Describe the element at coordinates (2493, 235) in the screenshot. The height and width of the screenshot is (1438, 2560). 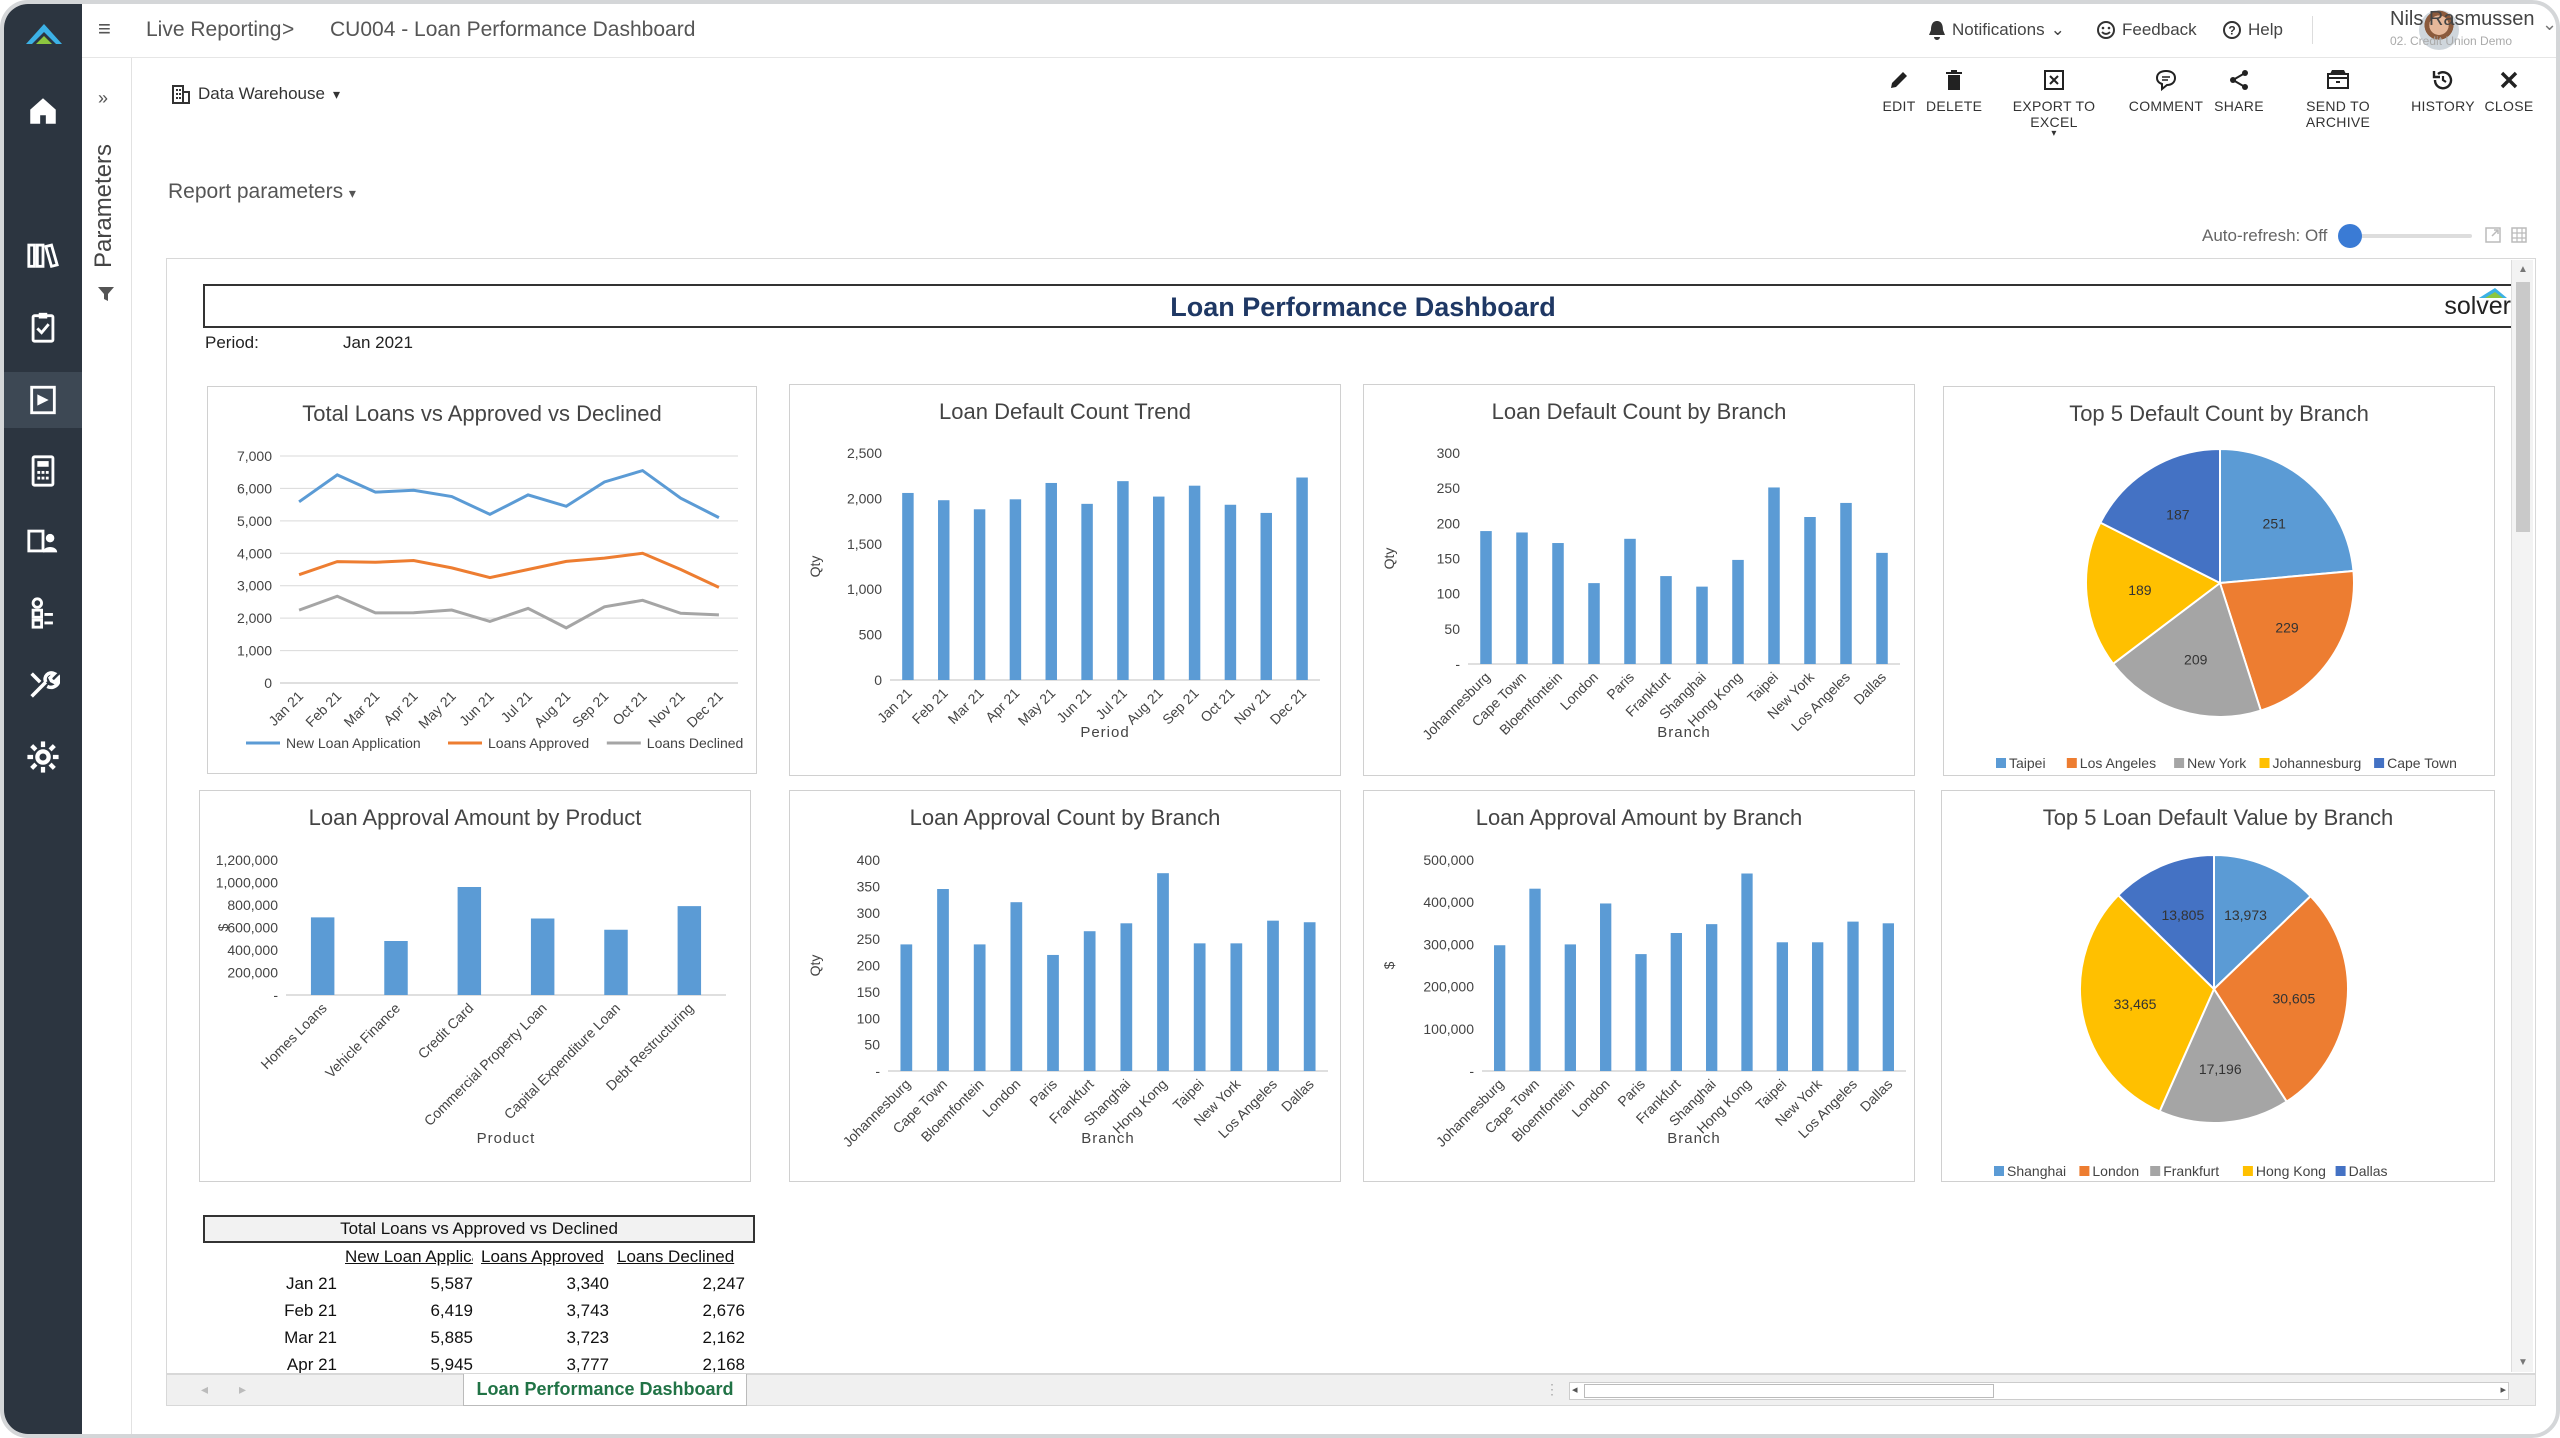
I see `expand-window-icon` at that location.